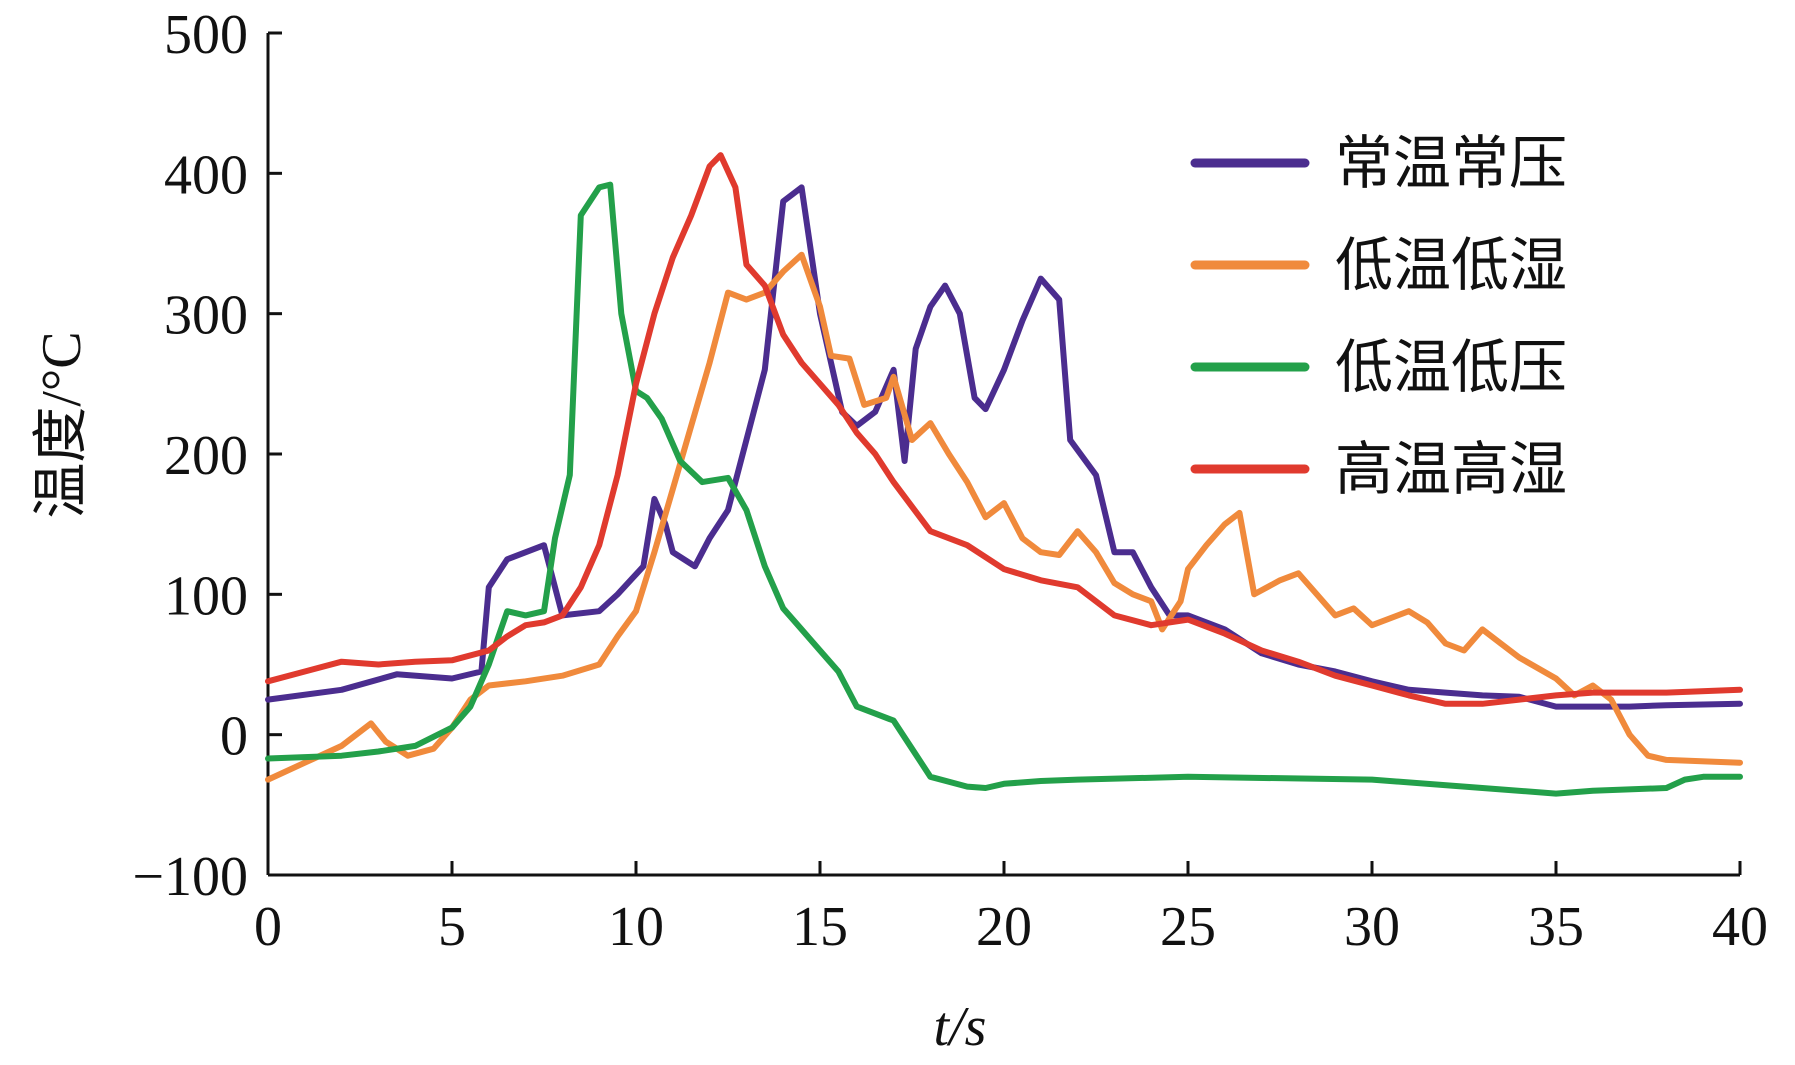 The height and width of the screenshot is (1065, 1795). I want to click on legend-label-1: 常温常压, so click(1451, 163).